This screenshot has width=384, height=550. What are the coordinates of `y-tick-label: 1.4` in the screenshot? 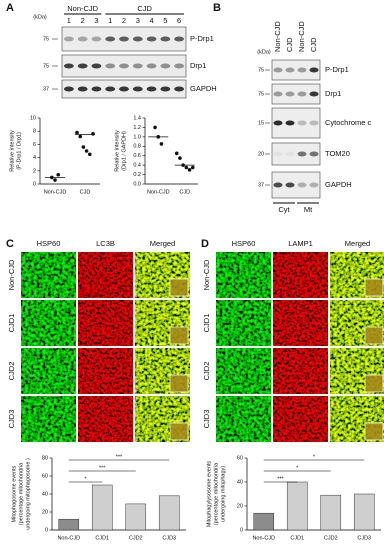 It's located at (137, 118).